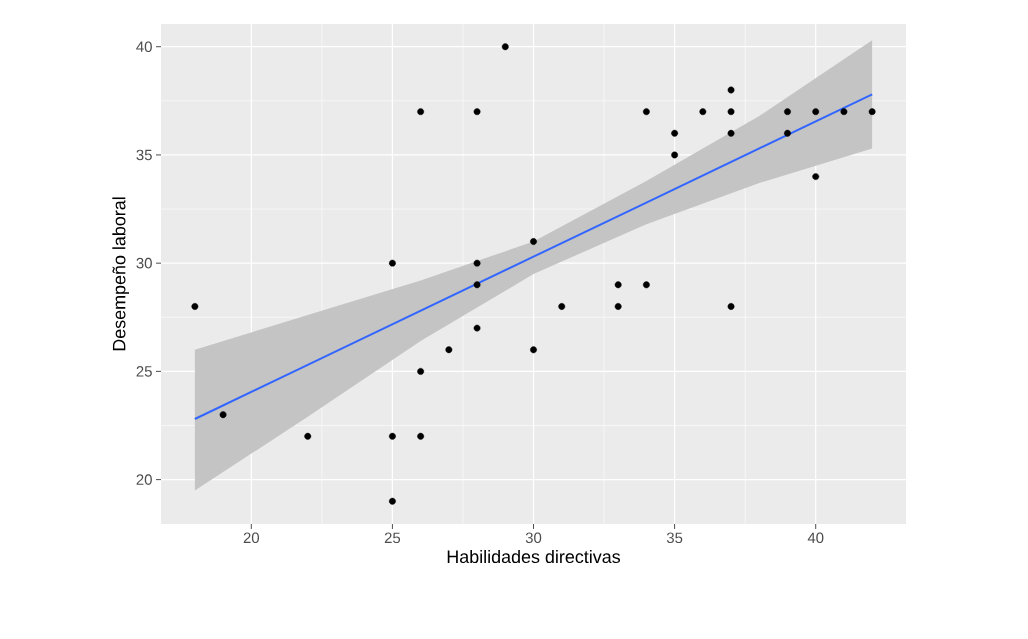  I want to click on y-tick-label: 35, so click(144, 155).